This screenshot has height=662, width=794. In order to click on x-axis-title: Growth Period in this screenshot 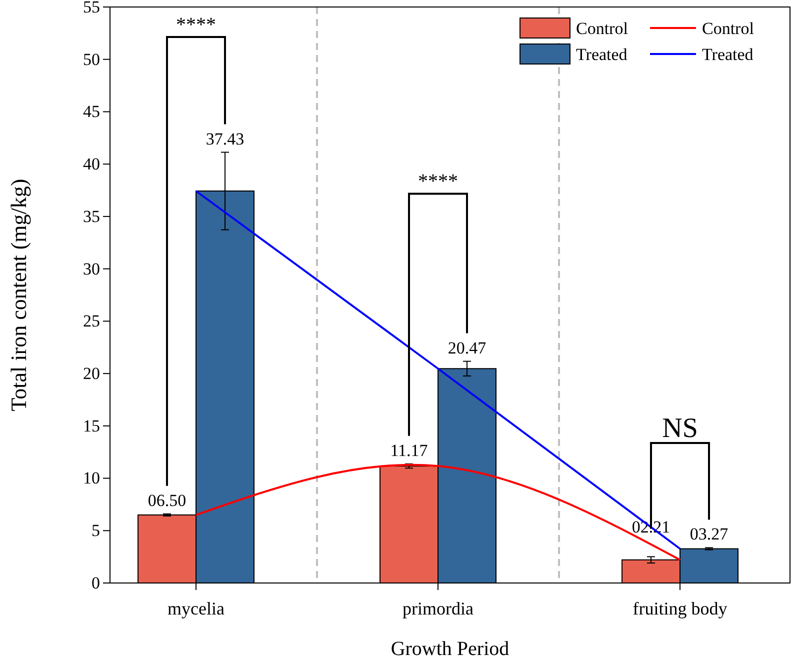, I will do `click(450, 649)`.